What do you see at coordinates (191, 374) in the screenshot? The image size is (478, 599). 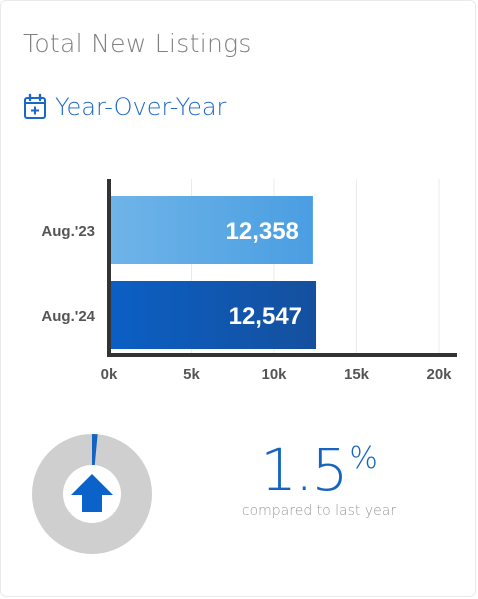 I see `x-tick-label: 5k` at bounding box center [191, 374].